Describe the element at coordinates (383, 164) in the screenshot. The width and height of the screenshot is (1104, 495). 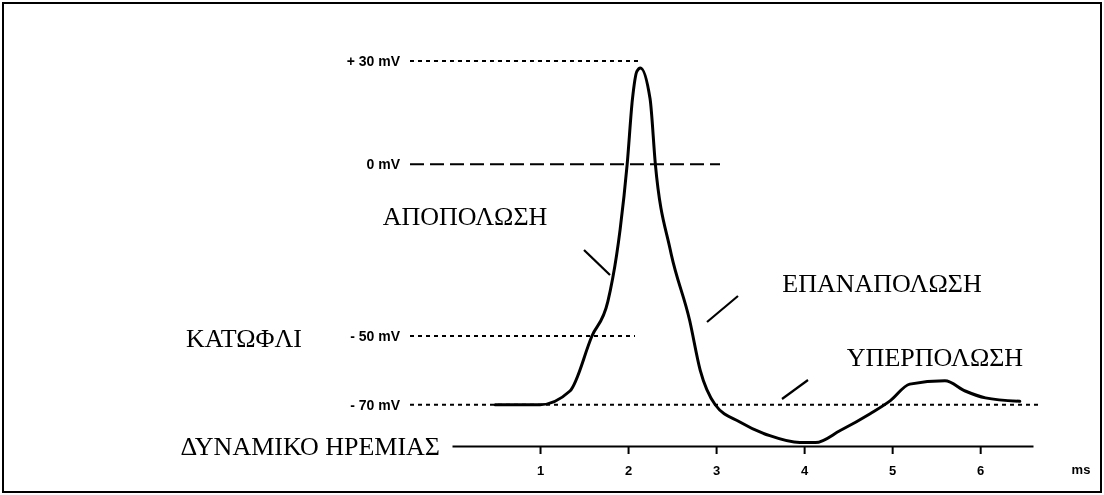
I see `y-tick-label: 0 mV` at that location.